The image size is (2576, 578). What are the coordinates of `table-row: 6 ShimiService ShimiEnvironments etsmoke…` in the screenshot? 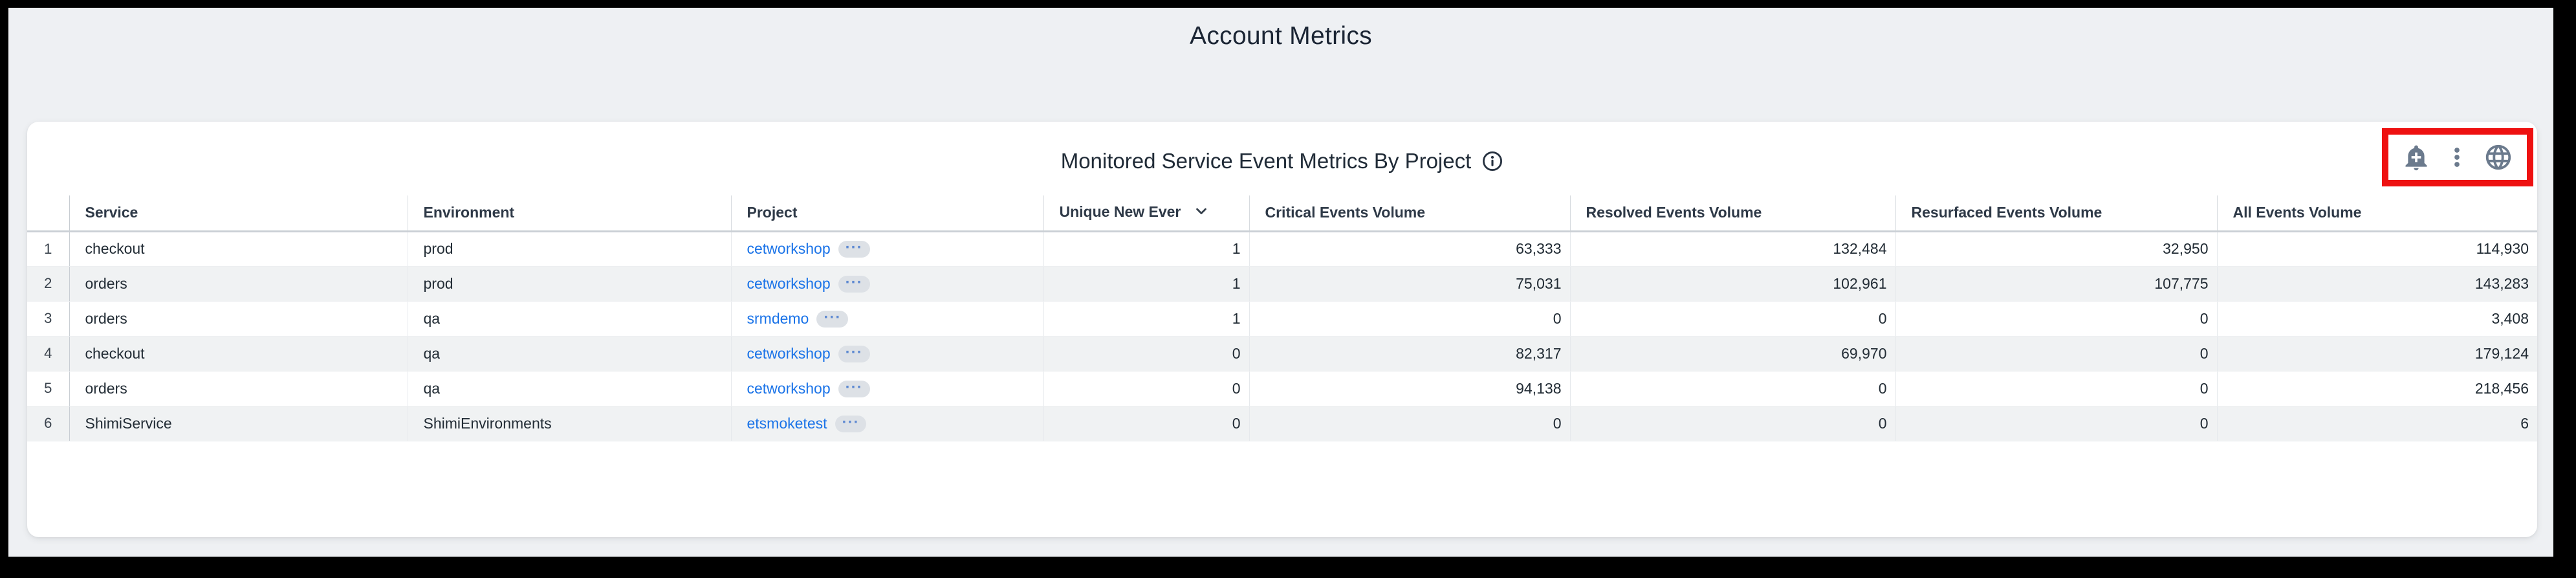 It's located at (1282, 423).